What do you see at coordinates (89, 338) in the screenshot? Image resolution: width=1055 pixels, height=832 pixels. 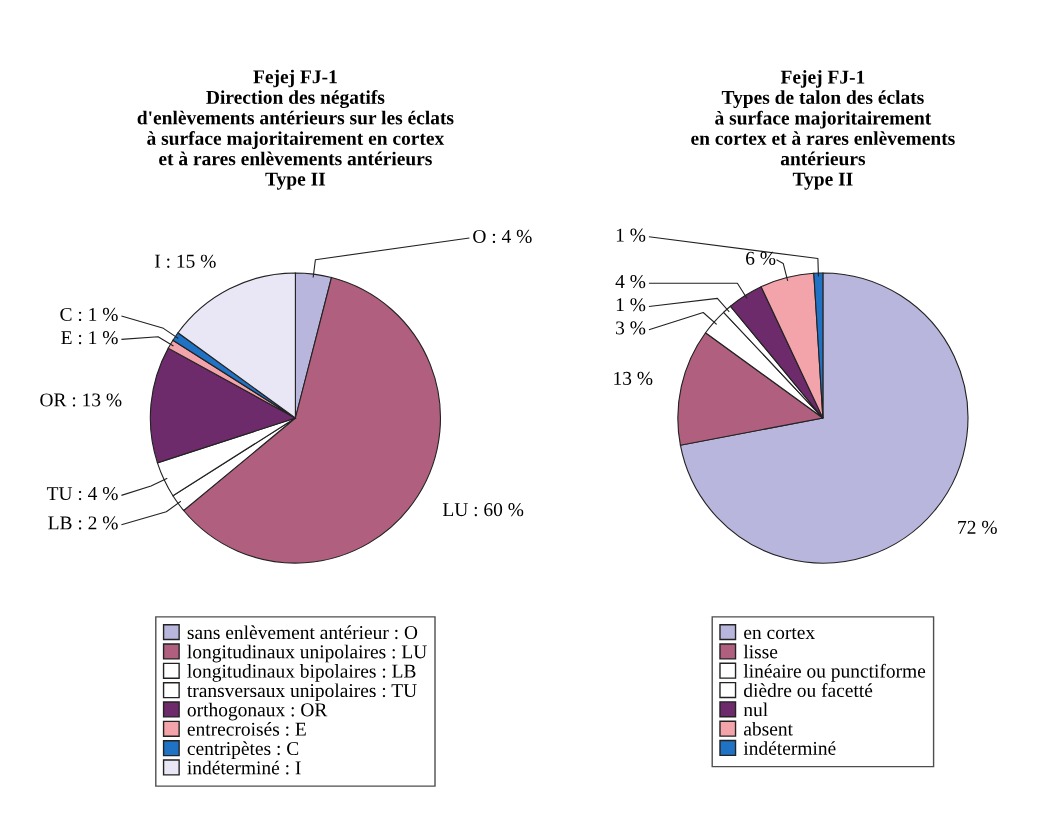 I see `data-label: E : 1 %` at bounding box center [89, 338].